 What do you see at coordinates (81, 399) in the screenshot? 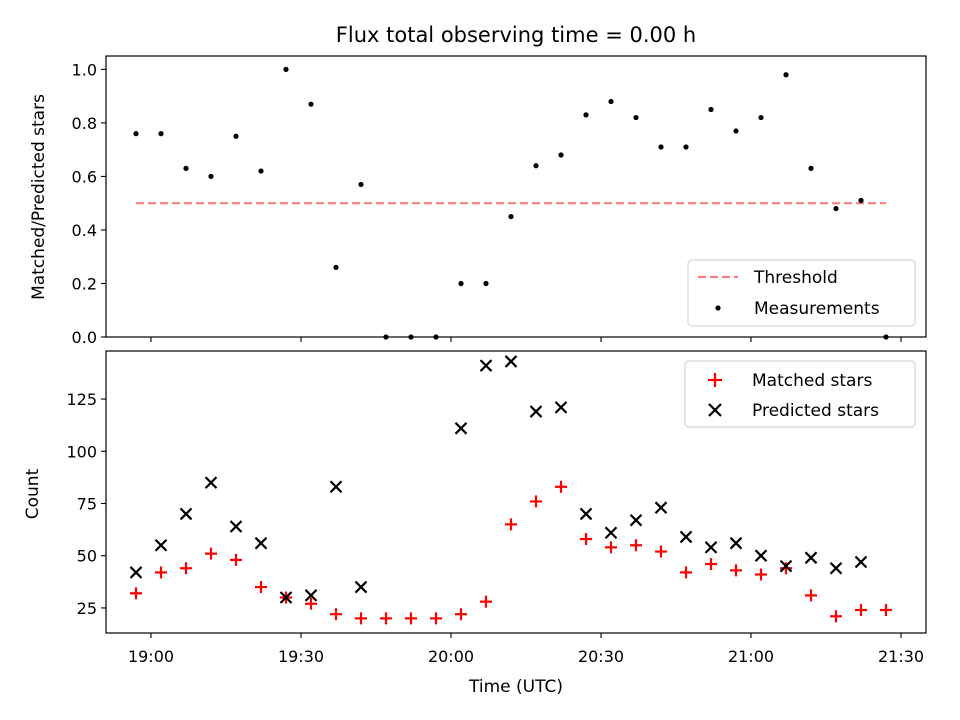
I see `bottom-y-tick-label: 125` at bounding box center [81, 399].